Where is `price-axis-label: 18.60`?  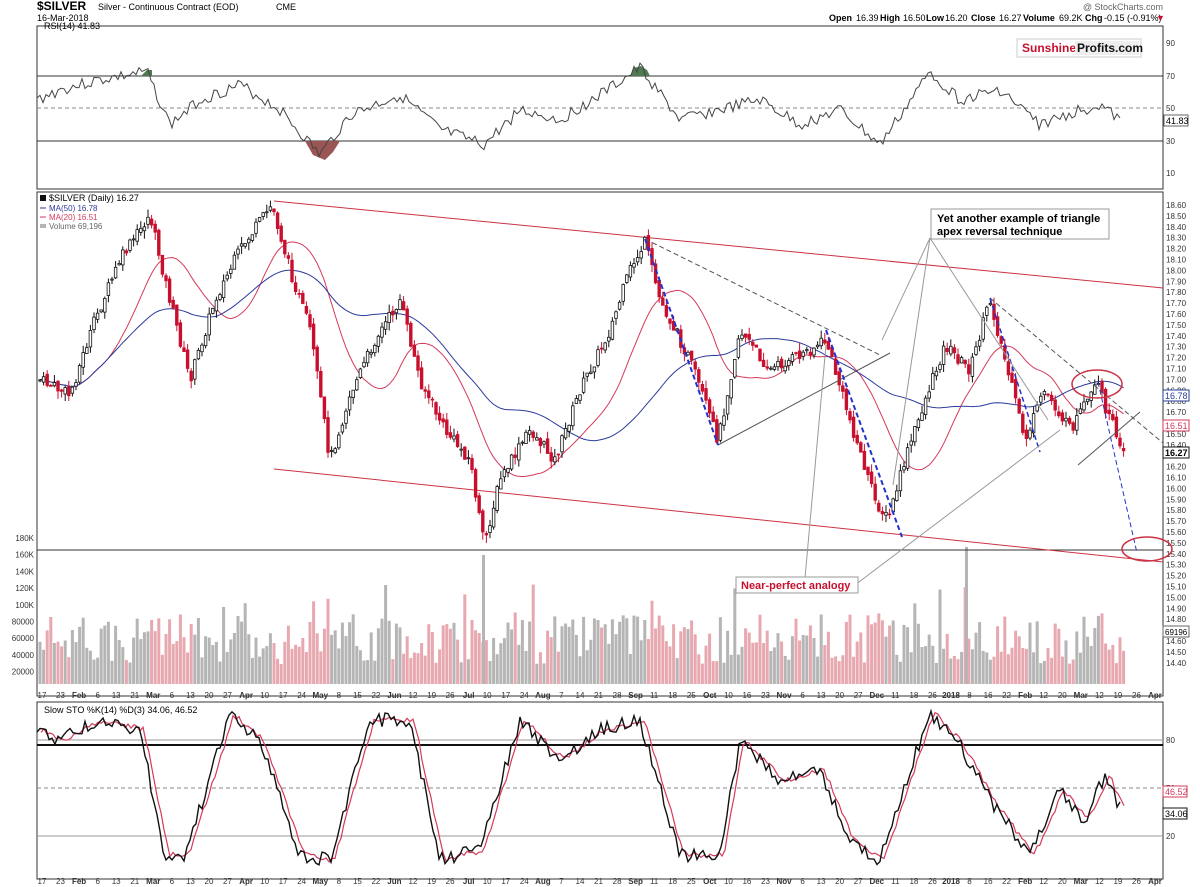
price-axis-label: 18.60 is located at coordinates (1176, 205).